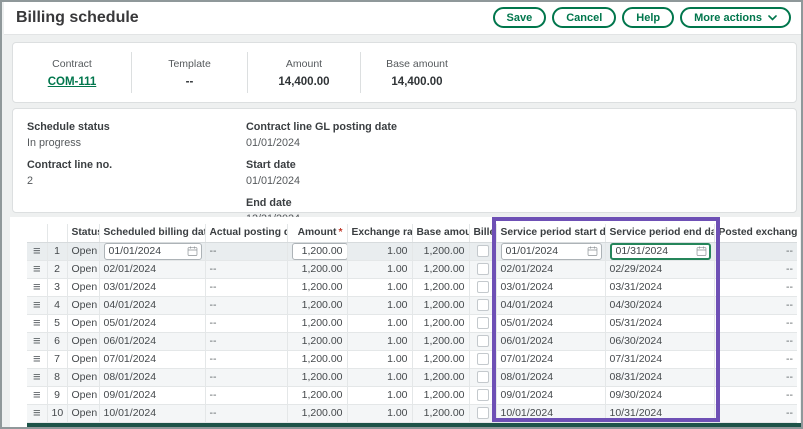  What do you see at coordinates (152, 233) in the screenshot?
I see `col-header-scheduled-billing-date: Scheduled billing date*` at bounding box center [152, 233].